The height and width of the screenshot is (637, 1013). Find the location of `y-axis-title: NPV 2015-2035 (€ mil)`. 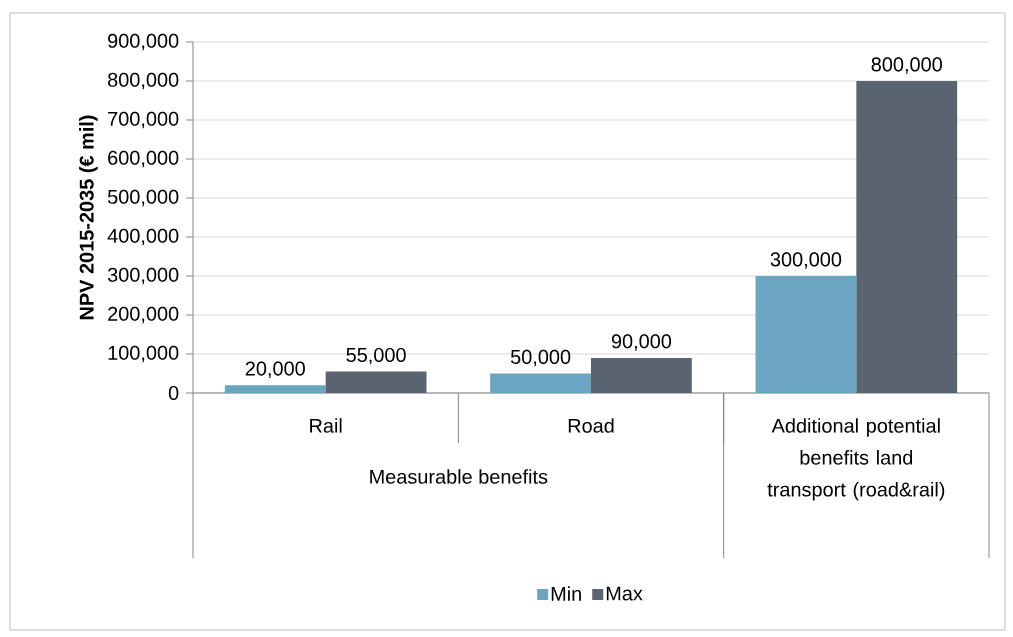

y-axis-title: NPV 2015-2035 (€ mil) is located at coordinates (88, 217).